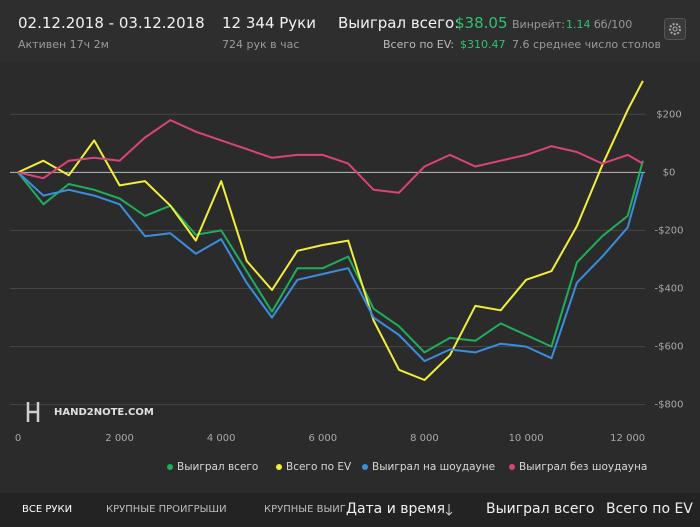  Describe the element at coordinates (540, 509) in the screenshot. I see `column-header: Выиграл всего` at that location.